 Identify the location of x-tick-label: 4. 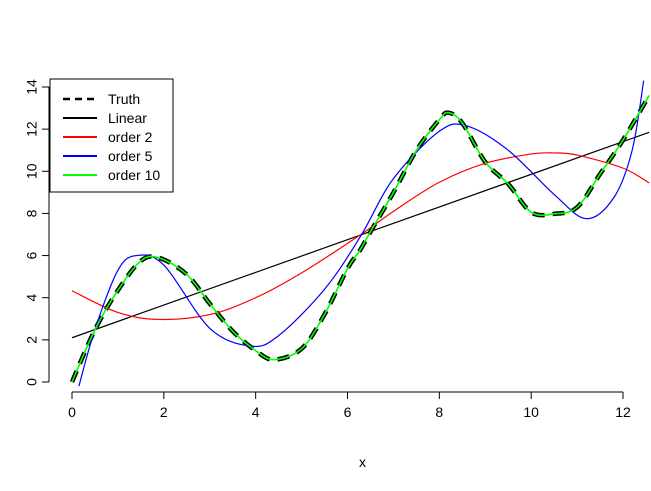
(256, 412).